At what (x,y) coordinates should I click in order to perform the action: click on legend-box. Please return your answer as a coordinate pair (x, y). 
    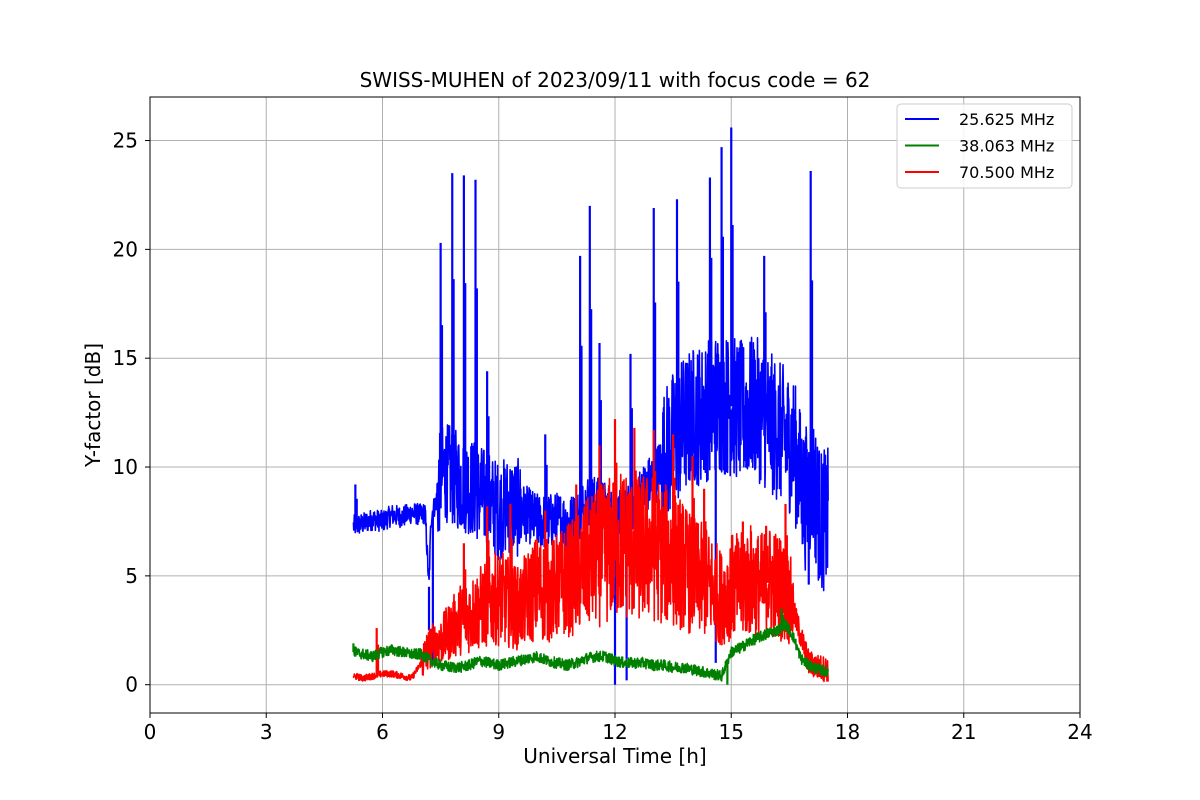
    Looking at the image, I should click on (984, 146).